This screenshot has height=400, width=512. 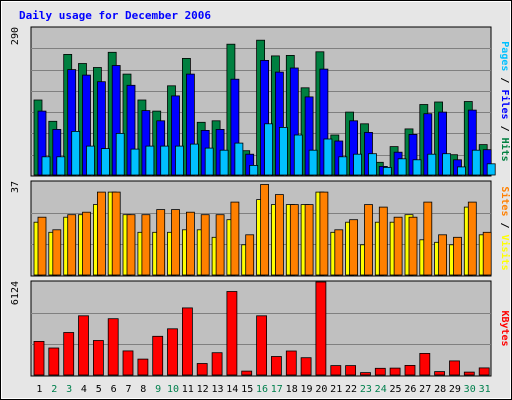 I want to click on legend-kbytes: KBytes, so click(x=504, y=328).